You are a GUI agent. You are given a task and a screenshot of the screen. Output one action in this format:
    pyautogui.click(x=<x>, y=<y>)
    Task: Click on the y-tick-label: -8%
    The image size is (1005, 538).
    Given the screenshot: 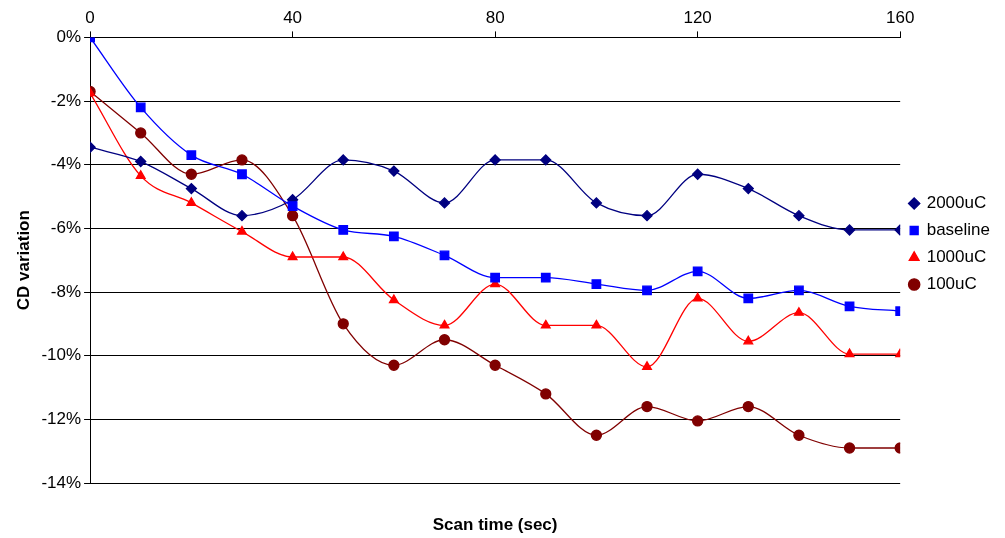 What is the action you would take?
    pyautogui.click(x=66, y=291)
    